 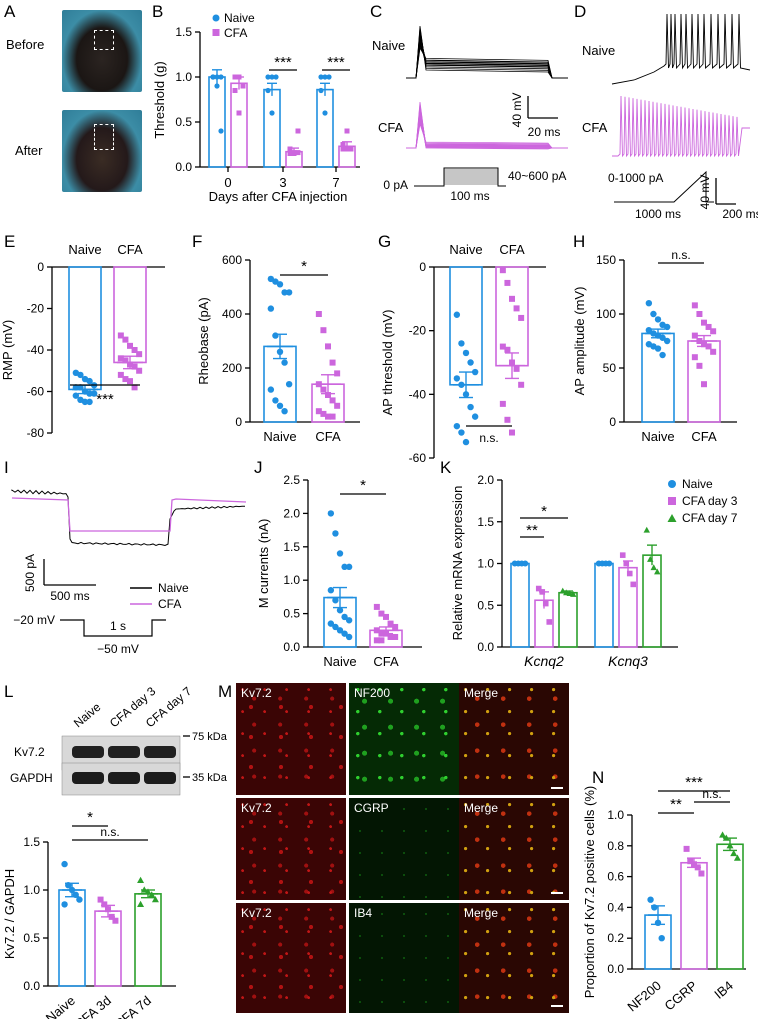 What do you see at coordinates (102, 151) in the screenshot?
I see `mouse-photo-after` at bounding box center [102, 151].